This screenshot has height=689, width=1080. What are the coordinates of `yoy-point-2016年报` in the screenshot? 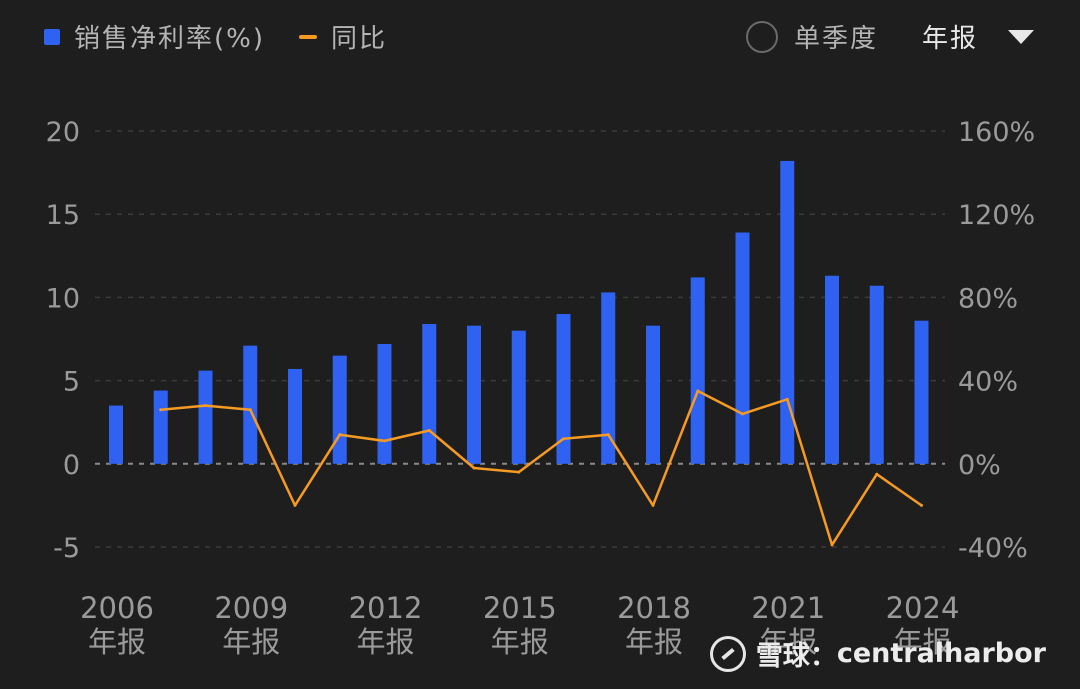 It's located at (563, 439).